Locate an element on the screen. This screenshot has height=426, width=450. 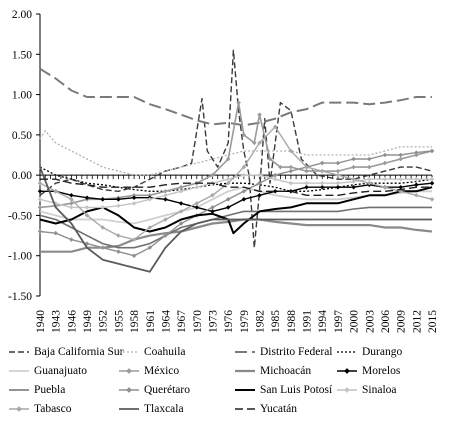
legend-item: Querétaro is located at coordinates (154, 390).